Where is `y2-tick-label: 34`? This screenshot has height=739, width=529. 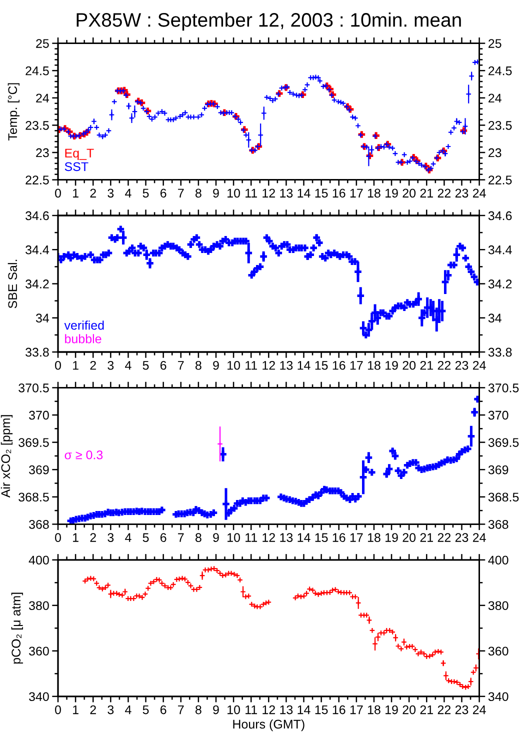
y2-tick-label: 34 is located at coordinates (495, 318).